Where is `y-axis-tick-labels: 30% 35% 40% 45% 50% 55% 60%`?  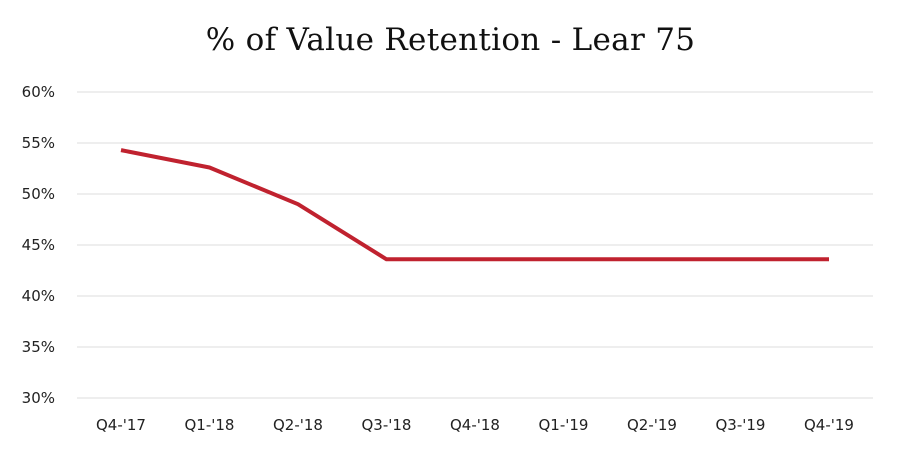 y-axis-tick-labels: 30% 35% 40% 45% 50% 55% 60% is located at coordinates (38, 245).